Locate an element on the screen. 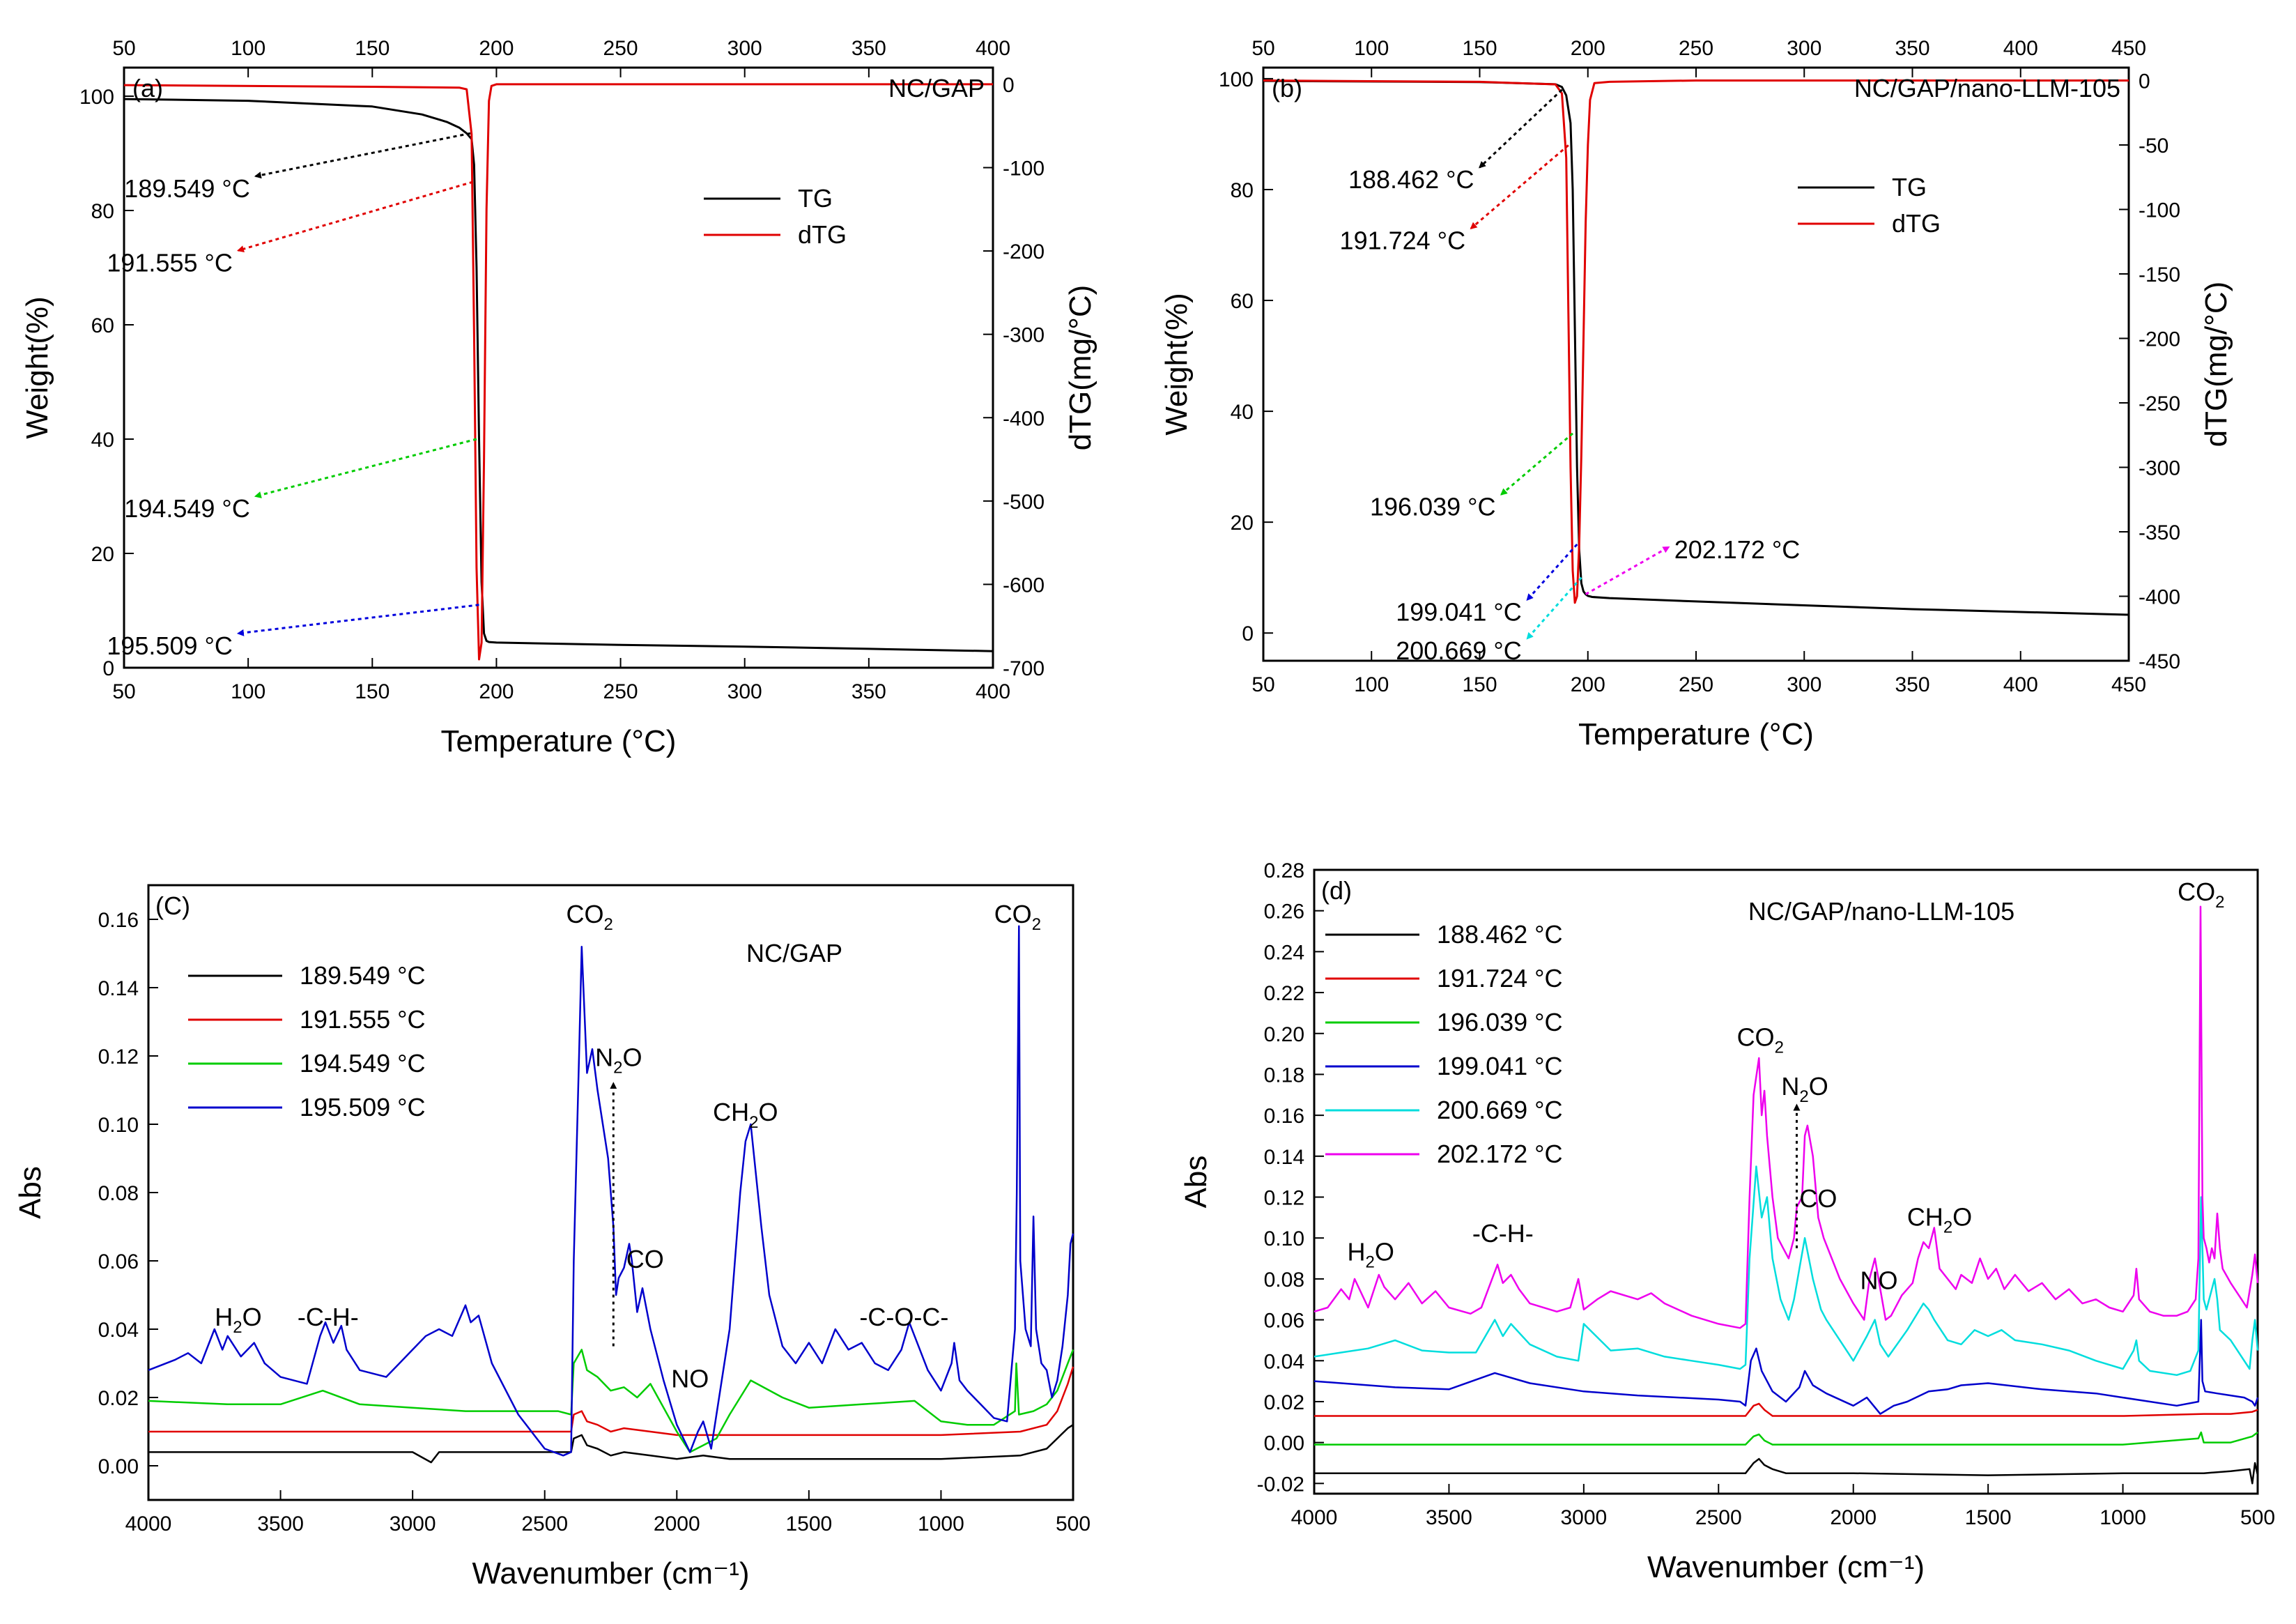  y-tick-label: 0.04 is located at coordinates (1284, 1361).